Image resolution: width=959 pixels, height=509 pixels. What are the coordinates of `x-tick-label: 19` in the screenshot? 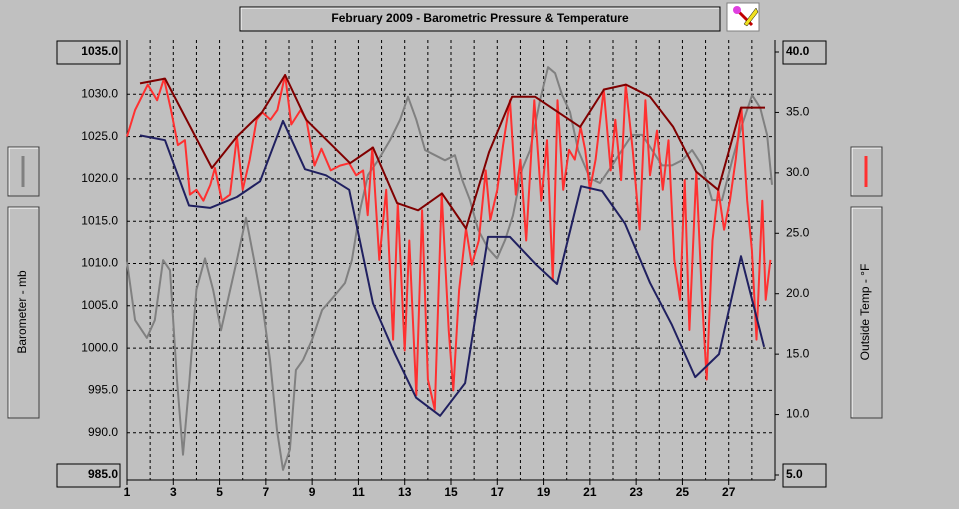 It's located at (544, 492).